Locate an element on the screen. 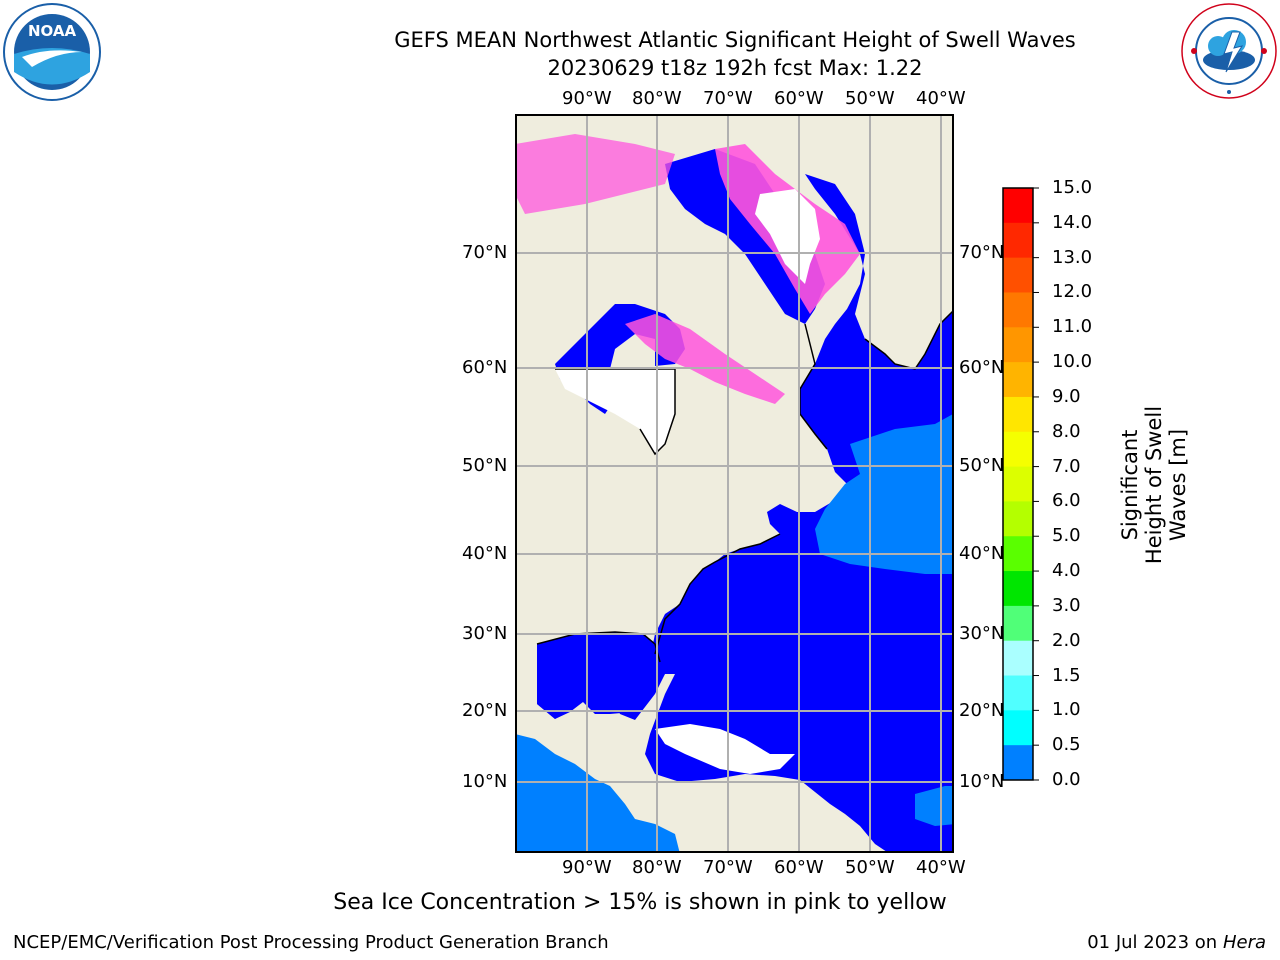 Image resolution: width=1280 pixels, height=960 pixels. lat-tick-left: 40°N is located at coordinates (485, 553).